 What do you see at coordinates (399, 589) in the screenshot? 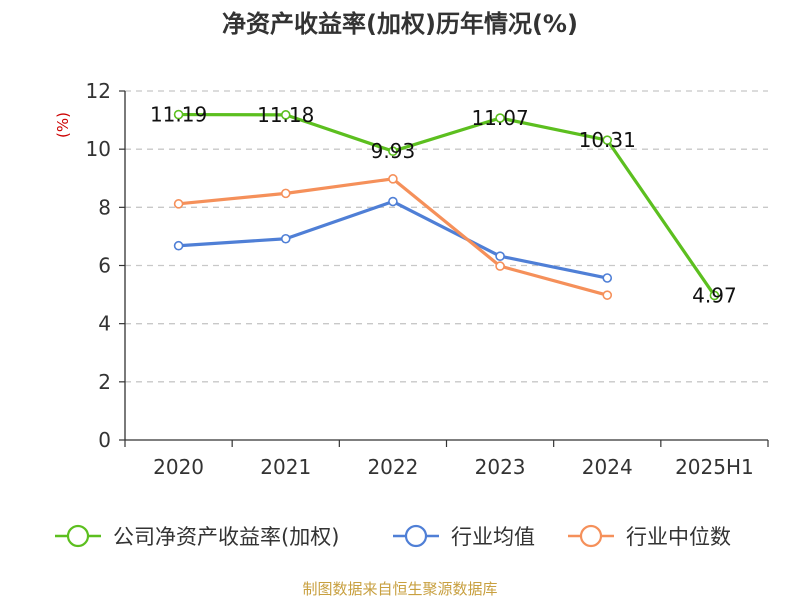
I see `data-source-note: 制图数据来自恒生聚源数据库` at bounding box center [399, 589].